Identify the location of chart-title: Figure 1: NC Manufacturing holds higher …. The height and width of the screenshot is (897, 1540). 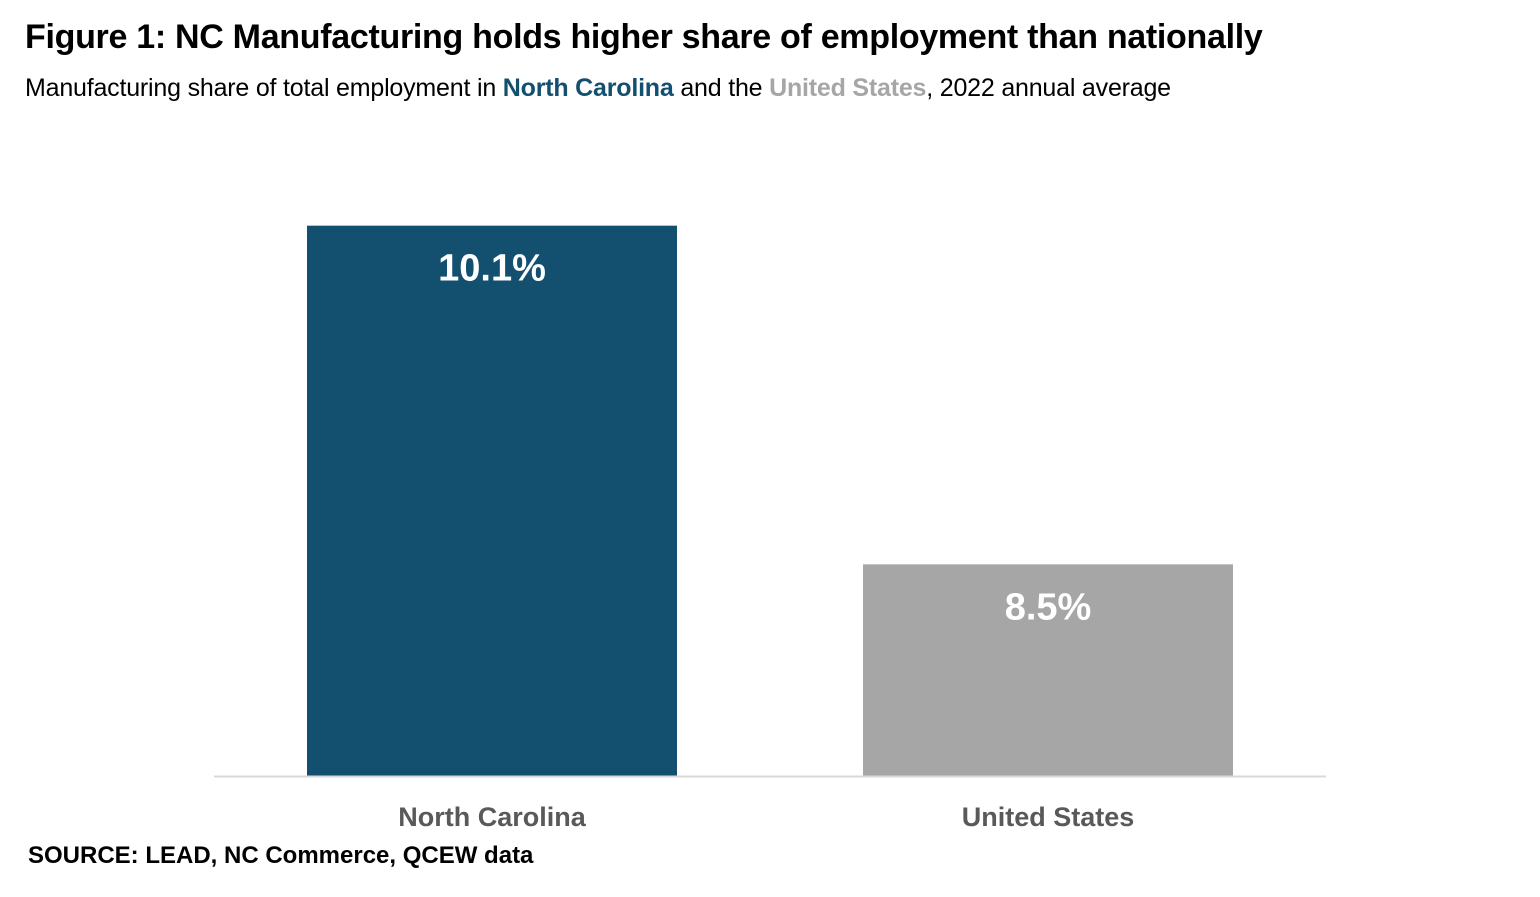
(644, 37).